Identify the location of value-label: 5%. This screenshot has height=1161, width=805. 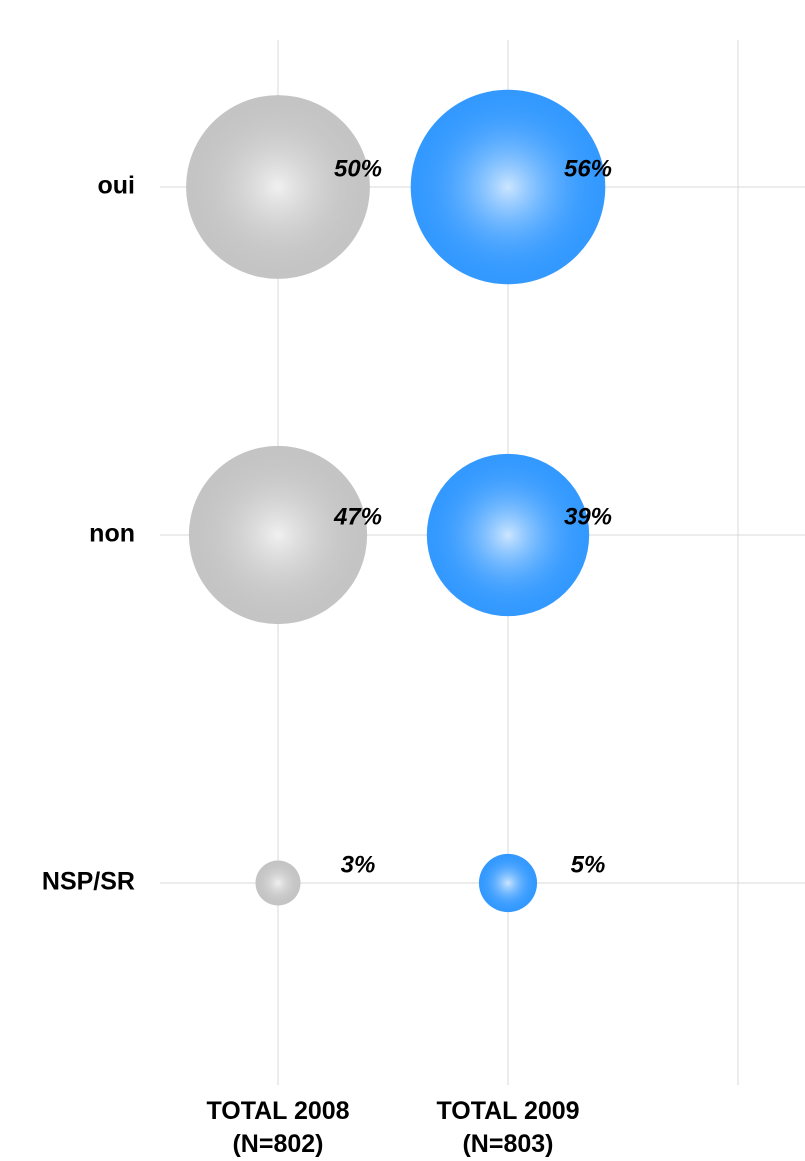
(588, 864).